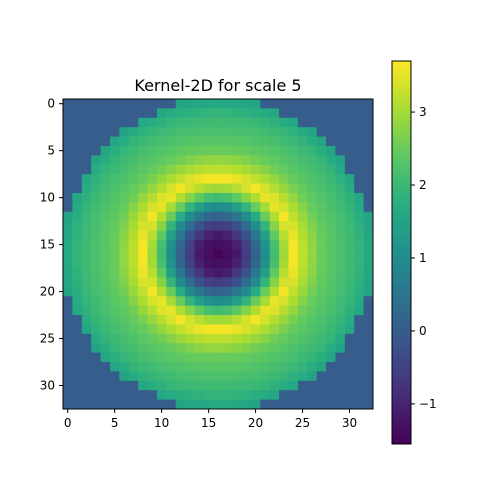 The width and height of the screenshot is (500, 500). I want to click on x-tick-label: 30, so click(349, 423).